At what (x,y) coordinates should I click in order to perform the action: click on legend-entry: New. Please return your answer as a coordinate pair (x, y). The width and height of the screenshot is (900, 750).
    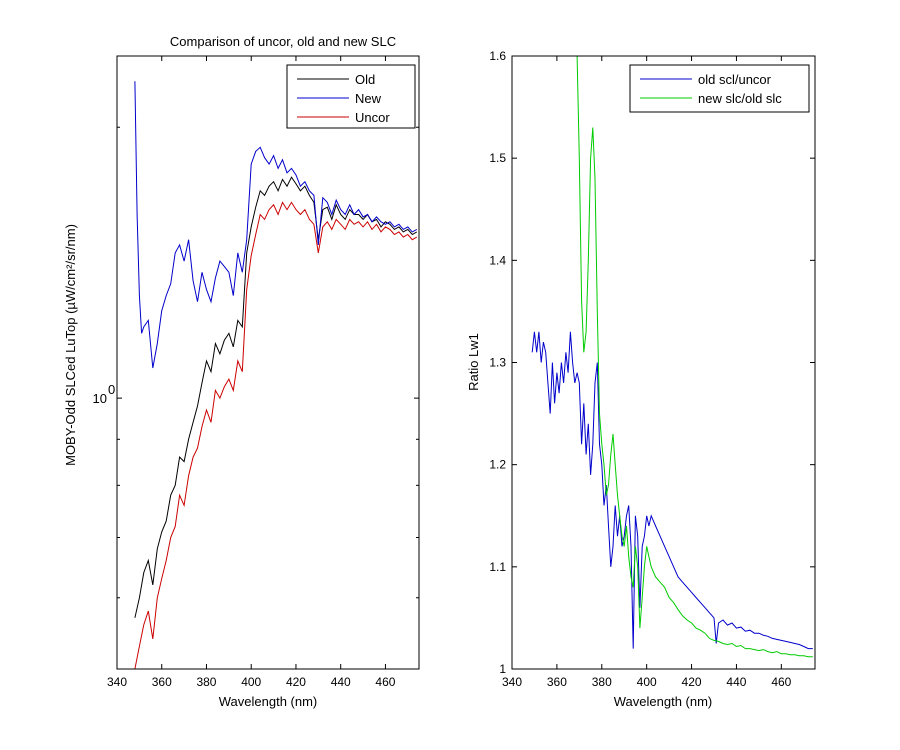
    Looking at the image, I should click on (339, 98).